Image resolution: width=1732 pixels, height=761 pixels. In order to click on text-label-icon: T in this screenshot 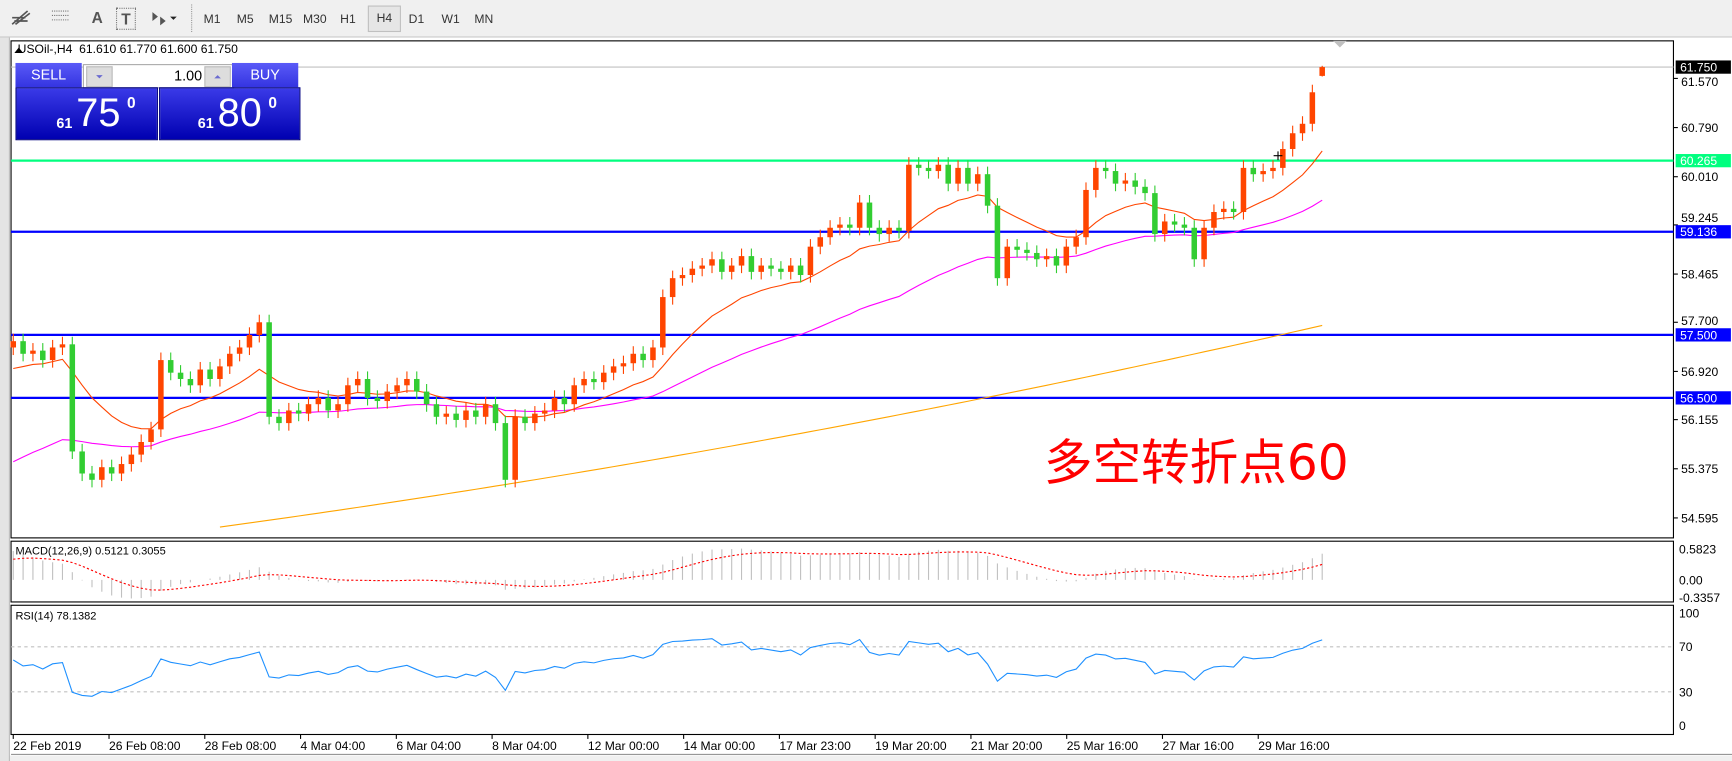, I will do `click(125, 18)`.